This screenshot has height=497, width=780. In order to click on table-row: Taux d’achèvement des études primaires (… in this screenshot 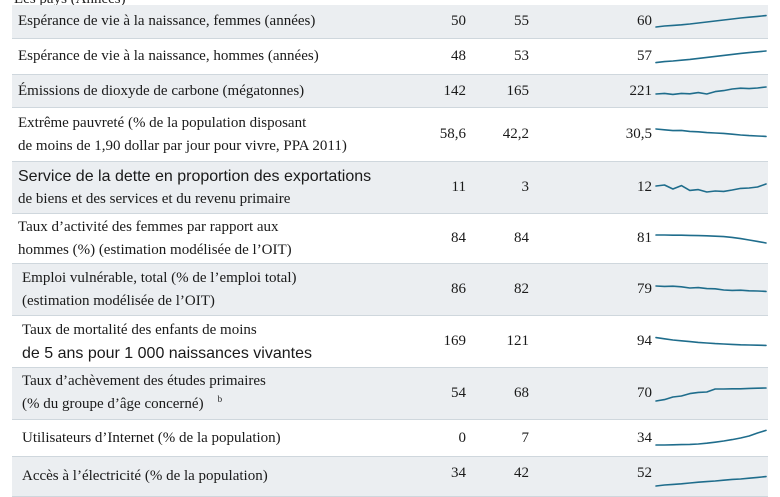, I will do `click(390, 394)`.